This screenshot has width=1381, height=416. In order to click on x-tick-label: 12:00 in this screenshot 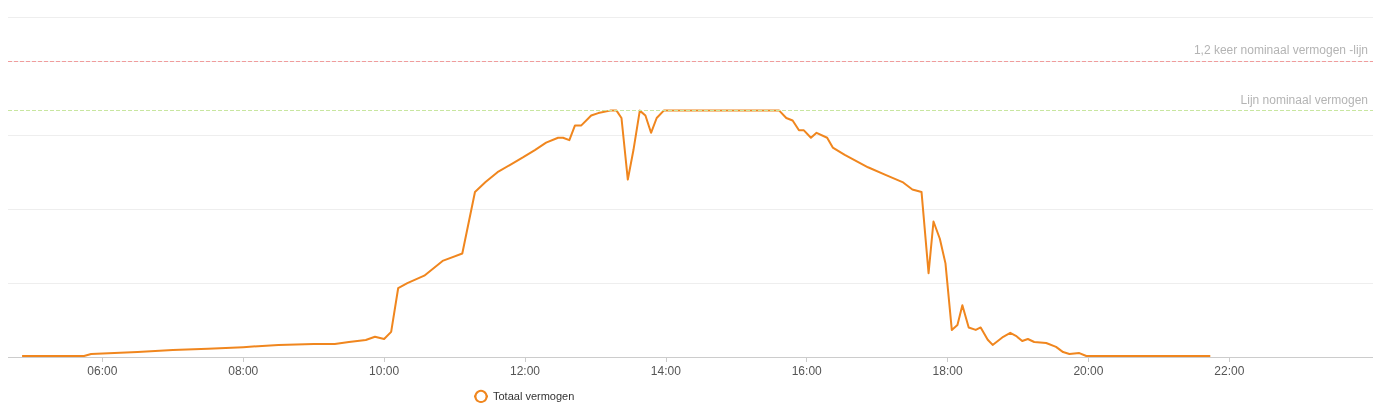, I will do `click(525, 371)`.